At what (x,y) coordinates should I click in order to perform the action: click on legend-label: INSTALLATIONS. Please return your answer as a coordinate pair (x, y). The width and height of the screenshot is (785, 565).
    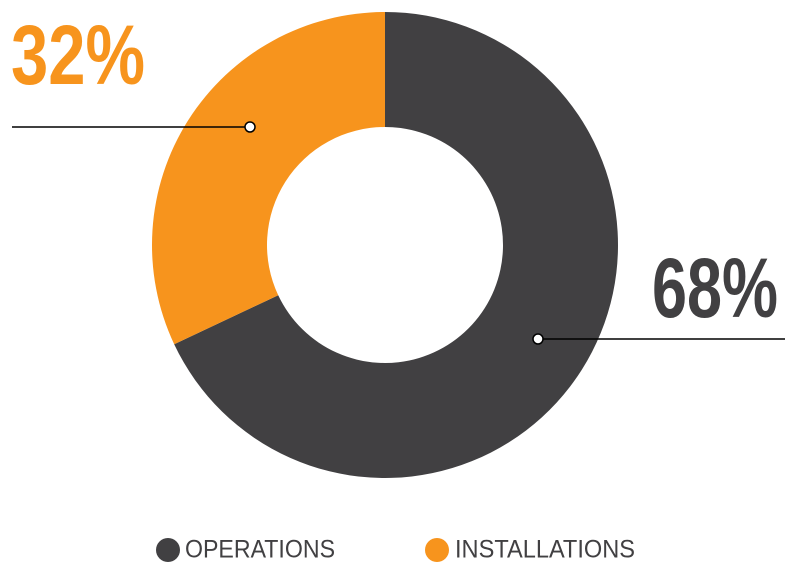
    Looking at the image, I should click on (545, 550).